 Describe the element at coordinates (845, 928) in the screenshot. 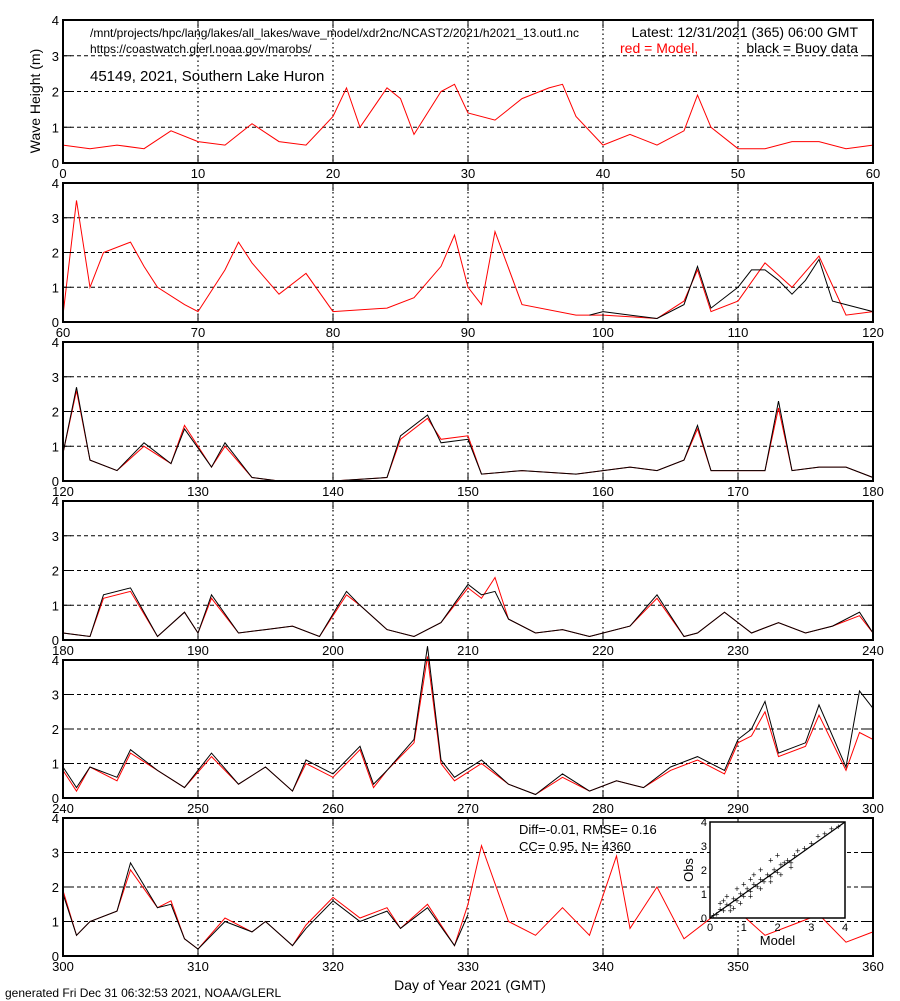

I see `scatter-x-tick-label: 4` at that location.